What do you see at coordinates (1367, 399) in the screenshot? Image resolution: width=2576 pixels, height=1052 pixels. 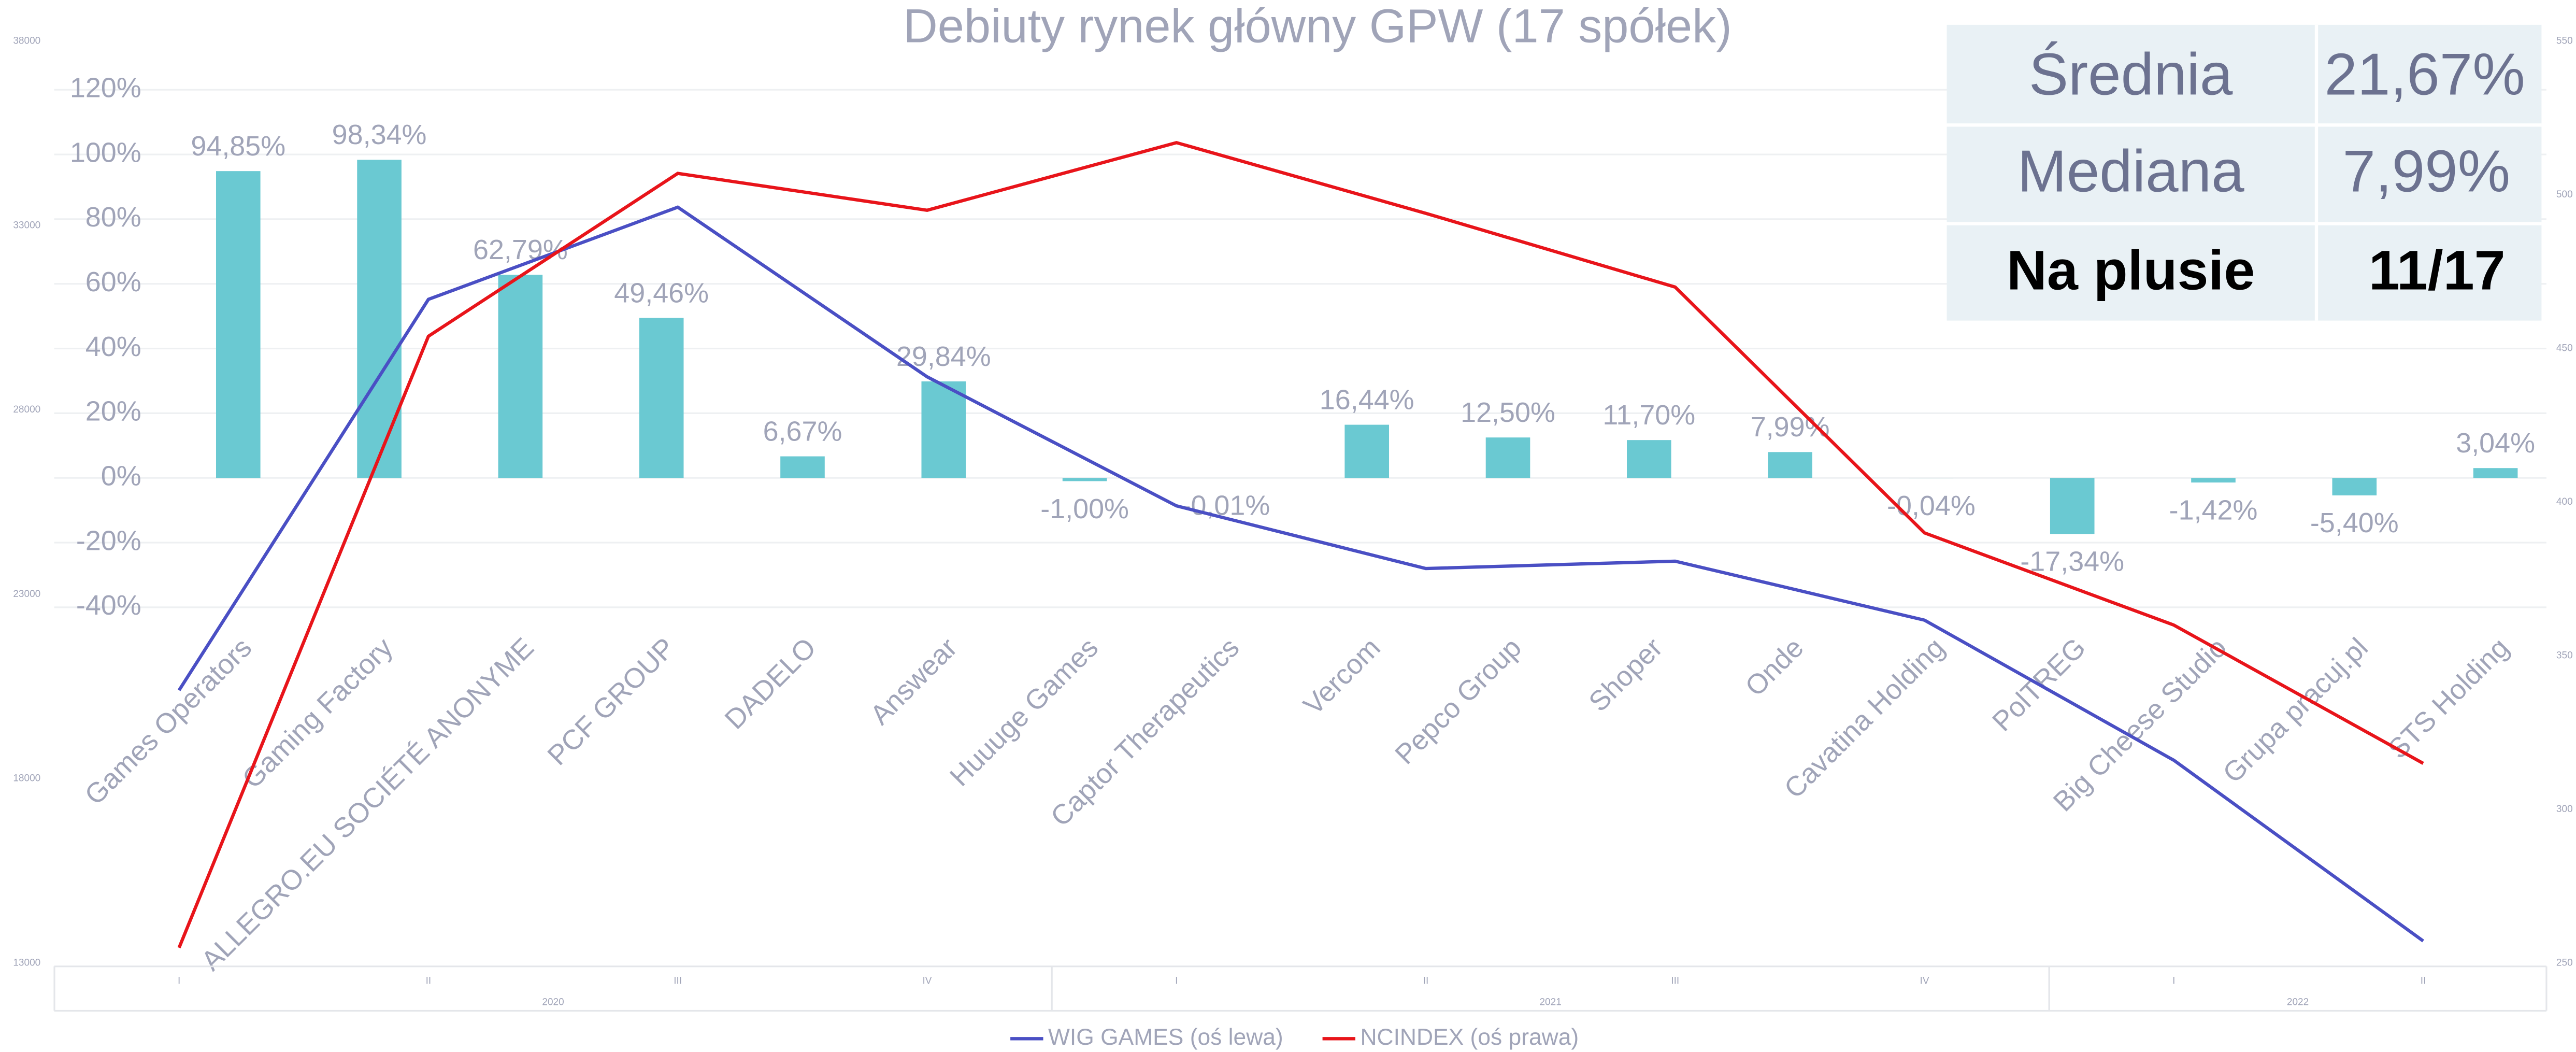 I see `data-label: 16,44%` at bounding box center [1367, 399].